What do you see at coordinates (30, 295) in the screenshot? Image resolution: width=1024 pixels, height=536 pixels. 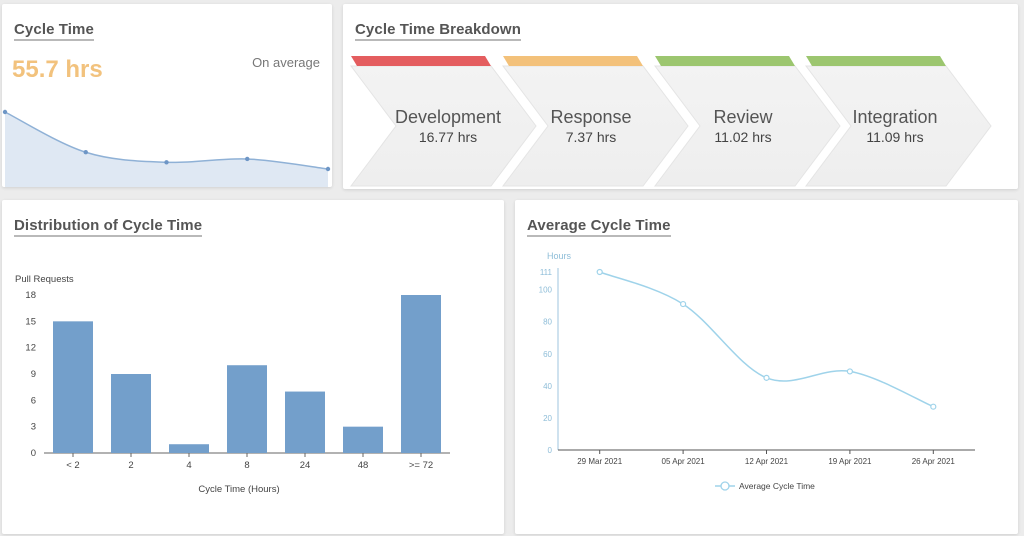 I see `bar-ytick: 18` at bounding box center [30, 295].